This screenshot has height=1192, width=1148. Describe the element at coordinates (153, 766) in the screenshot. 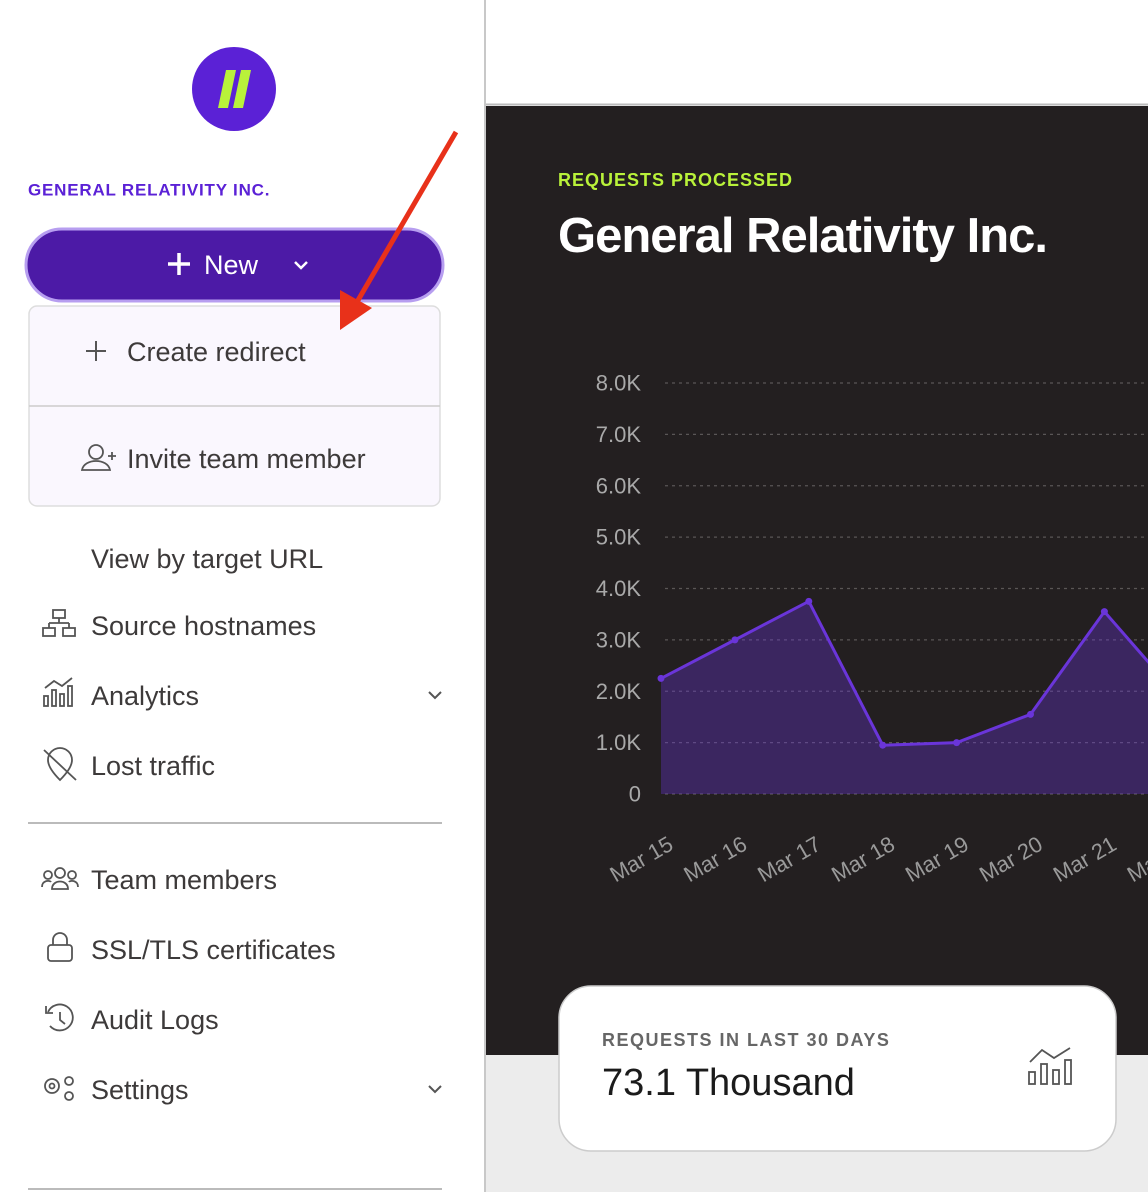

I see `menu-item: Lost traffic` at that location.